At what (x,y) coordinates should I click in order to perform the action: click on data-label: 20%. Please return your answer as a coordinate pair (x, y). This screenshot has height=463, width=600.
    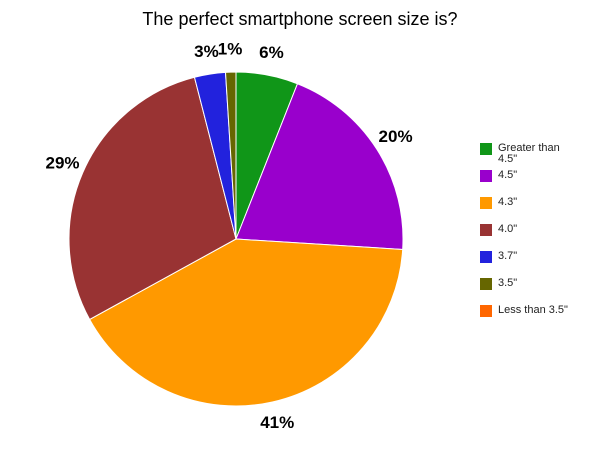
    Looking at the image, I should click on (396, 136).